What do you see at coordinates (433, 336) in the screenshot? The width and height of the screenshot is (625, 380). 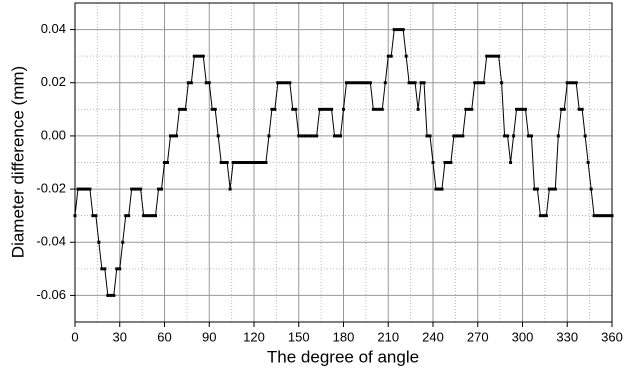 I see `x-tick-label: 240` at bounding box center [433, 336].